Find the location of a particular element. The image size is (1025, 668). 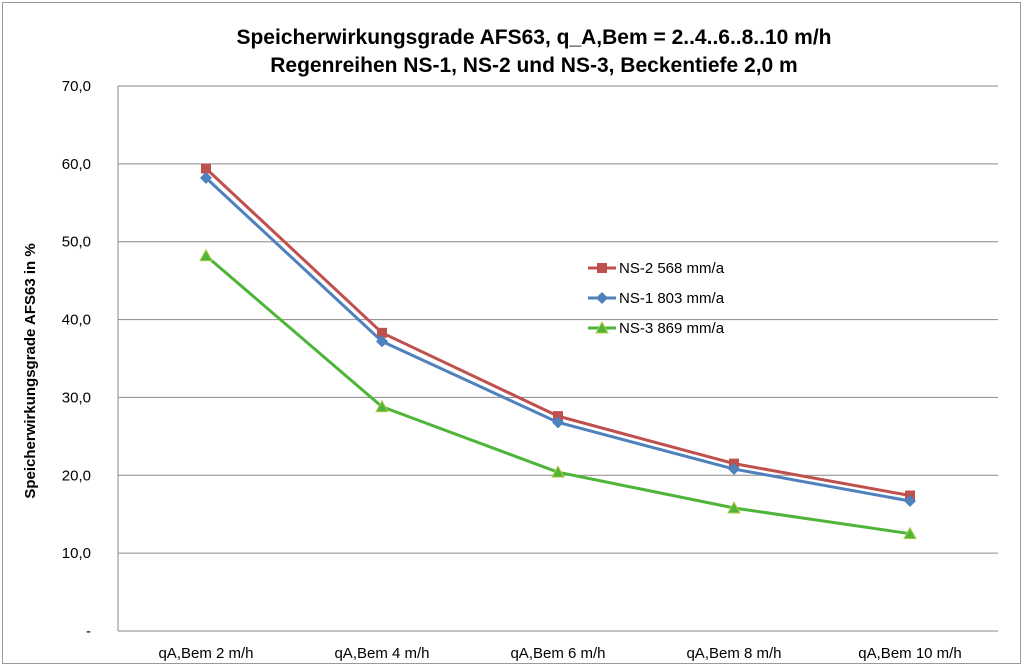

legend-entry: NS-2 568 mm/a is located at coordinates (656, 268).